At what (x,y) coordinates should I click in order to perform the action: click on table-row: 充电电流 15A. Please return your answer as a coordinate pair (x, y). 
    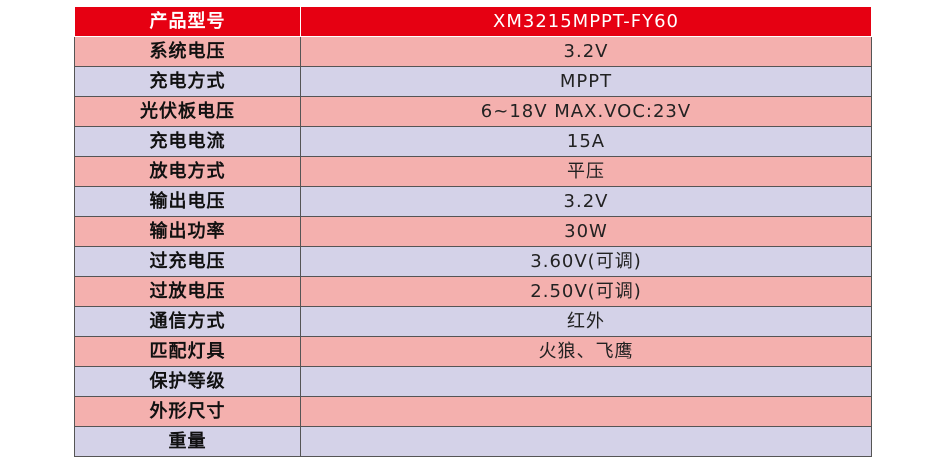
    Looking at the image, I should click on (473, 141).